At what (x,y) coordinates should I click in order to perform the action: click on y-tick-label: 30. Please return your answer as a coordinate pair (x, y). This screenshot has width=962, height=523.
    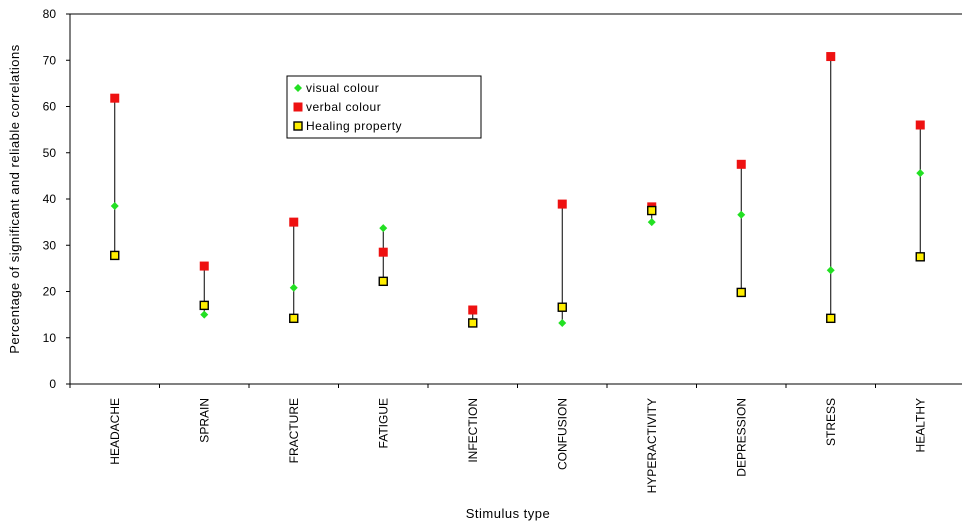
    Looking at the image, I should click on (50, 245).